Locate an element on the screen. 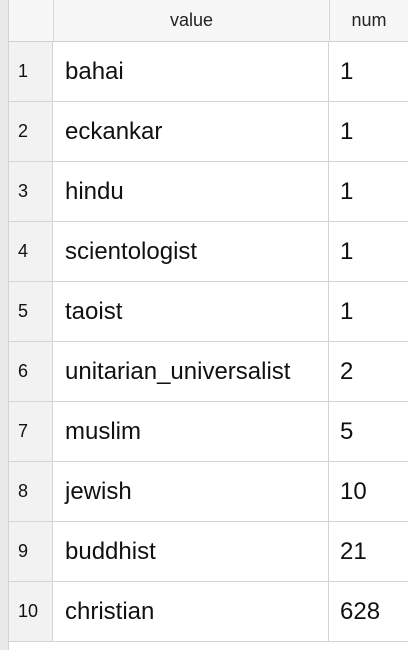 The height and width of the screenshot is (650, 408). table-row: 4 scientologist 1 is located at coordinates (208, 252).